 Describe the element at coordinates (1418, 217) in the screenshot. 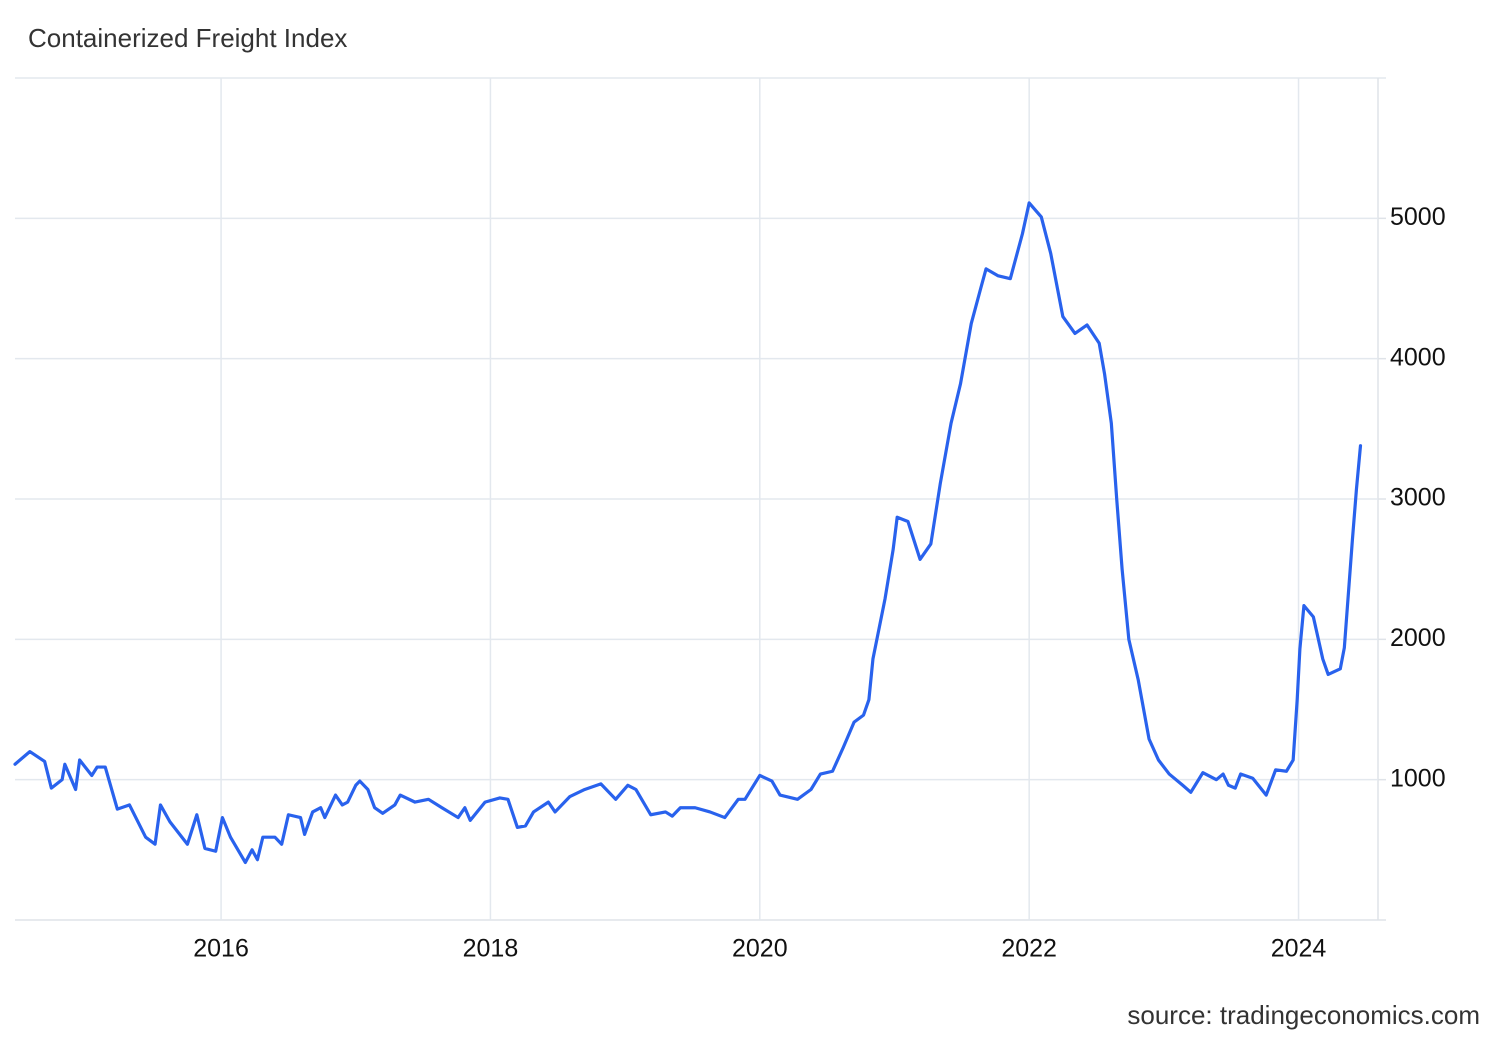

I see `y-tick-label: 5000` at that location.